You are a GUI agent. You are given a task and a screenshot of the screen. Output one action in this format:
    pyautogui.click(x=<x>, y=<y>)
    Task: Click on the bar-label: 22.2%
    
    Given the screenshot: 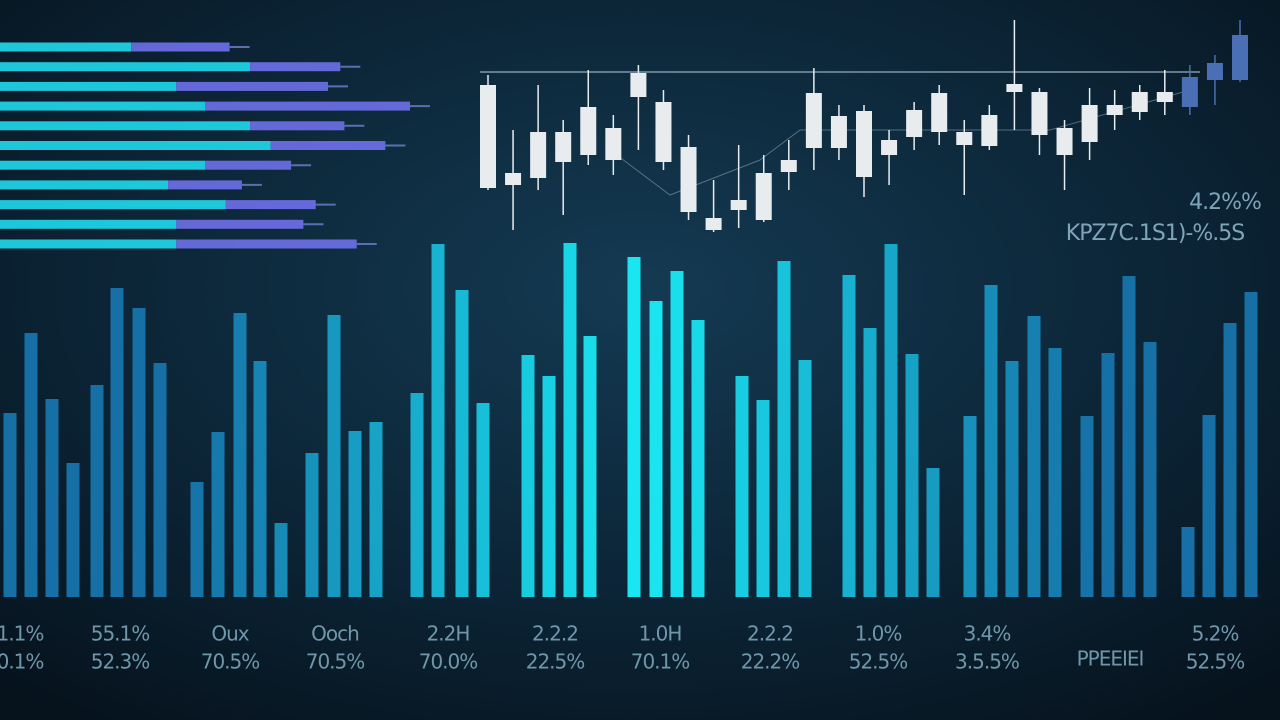 What is the action you would take?
    pyautogui.click(x=770, y=662)
    